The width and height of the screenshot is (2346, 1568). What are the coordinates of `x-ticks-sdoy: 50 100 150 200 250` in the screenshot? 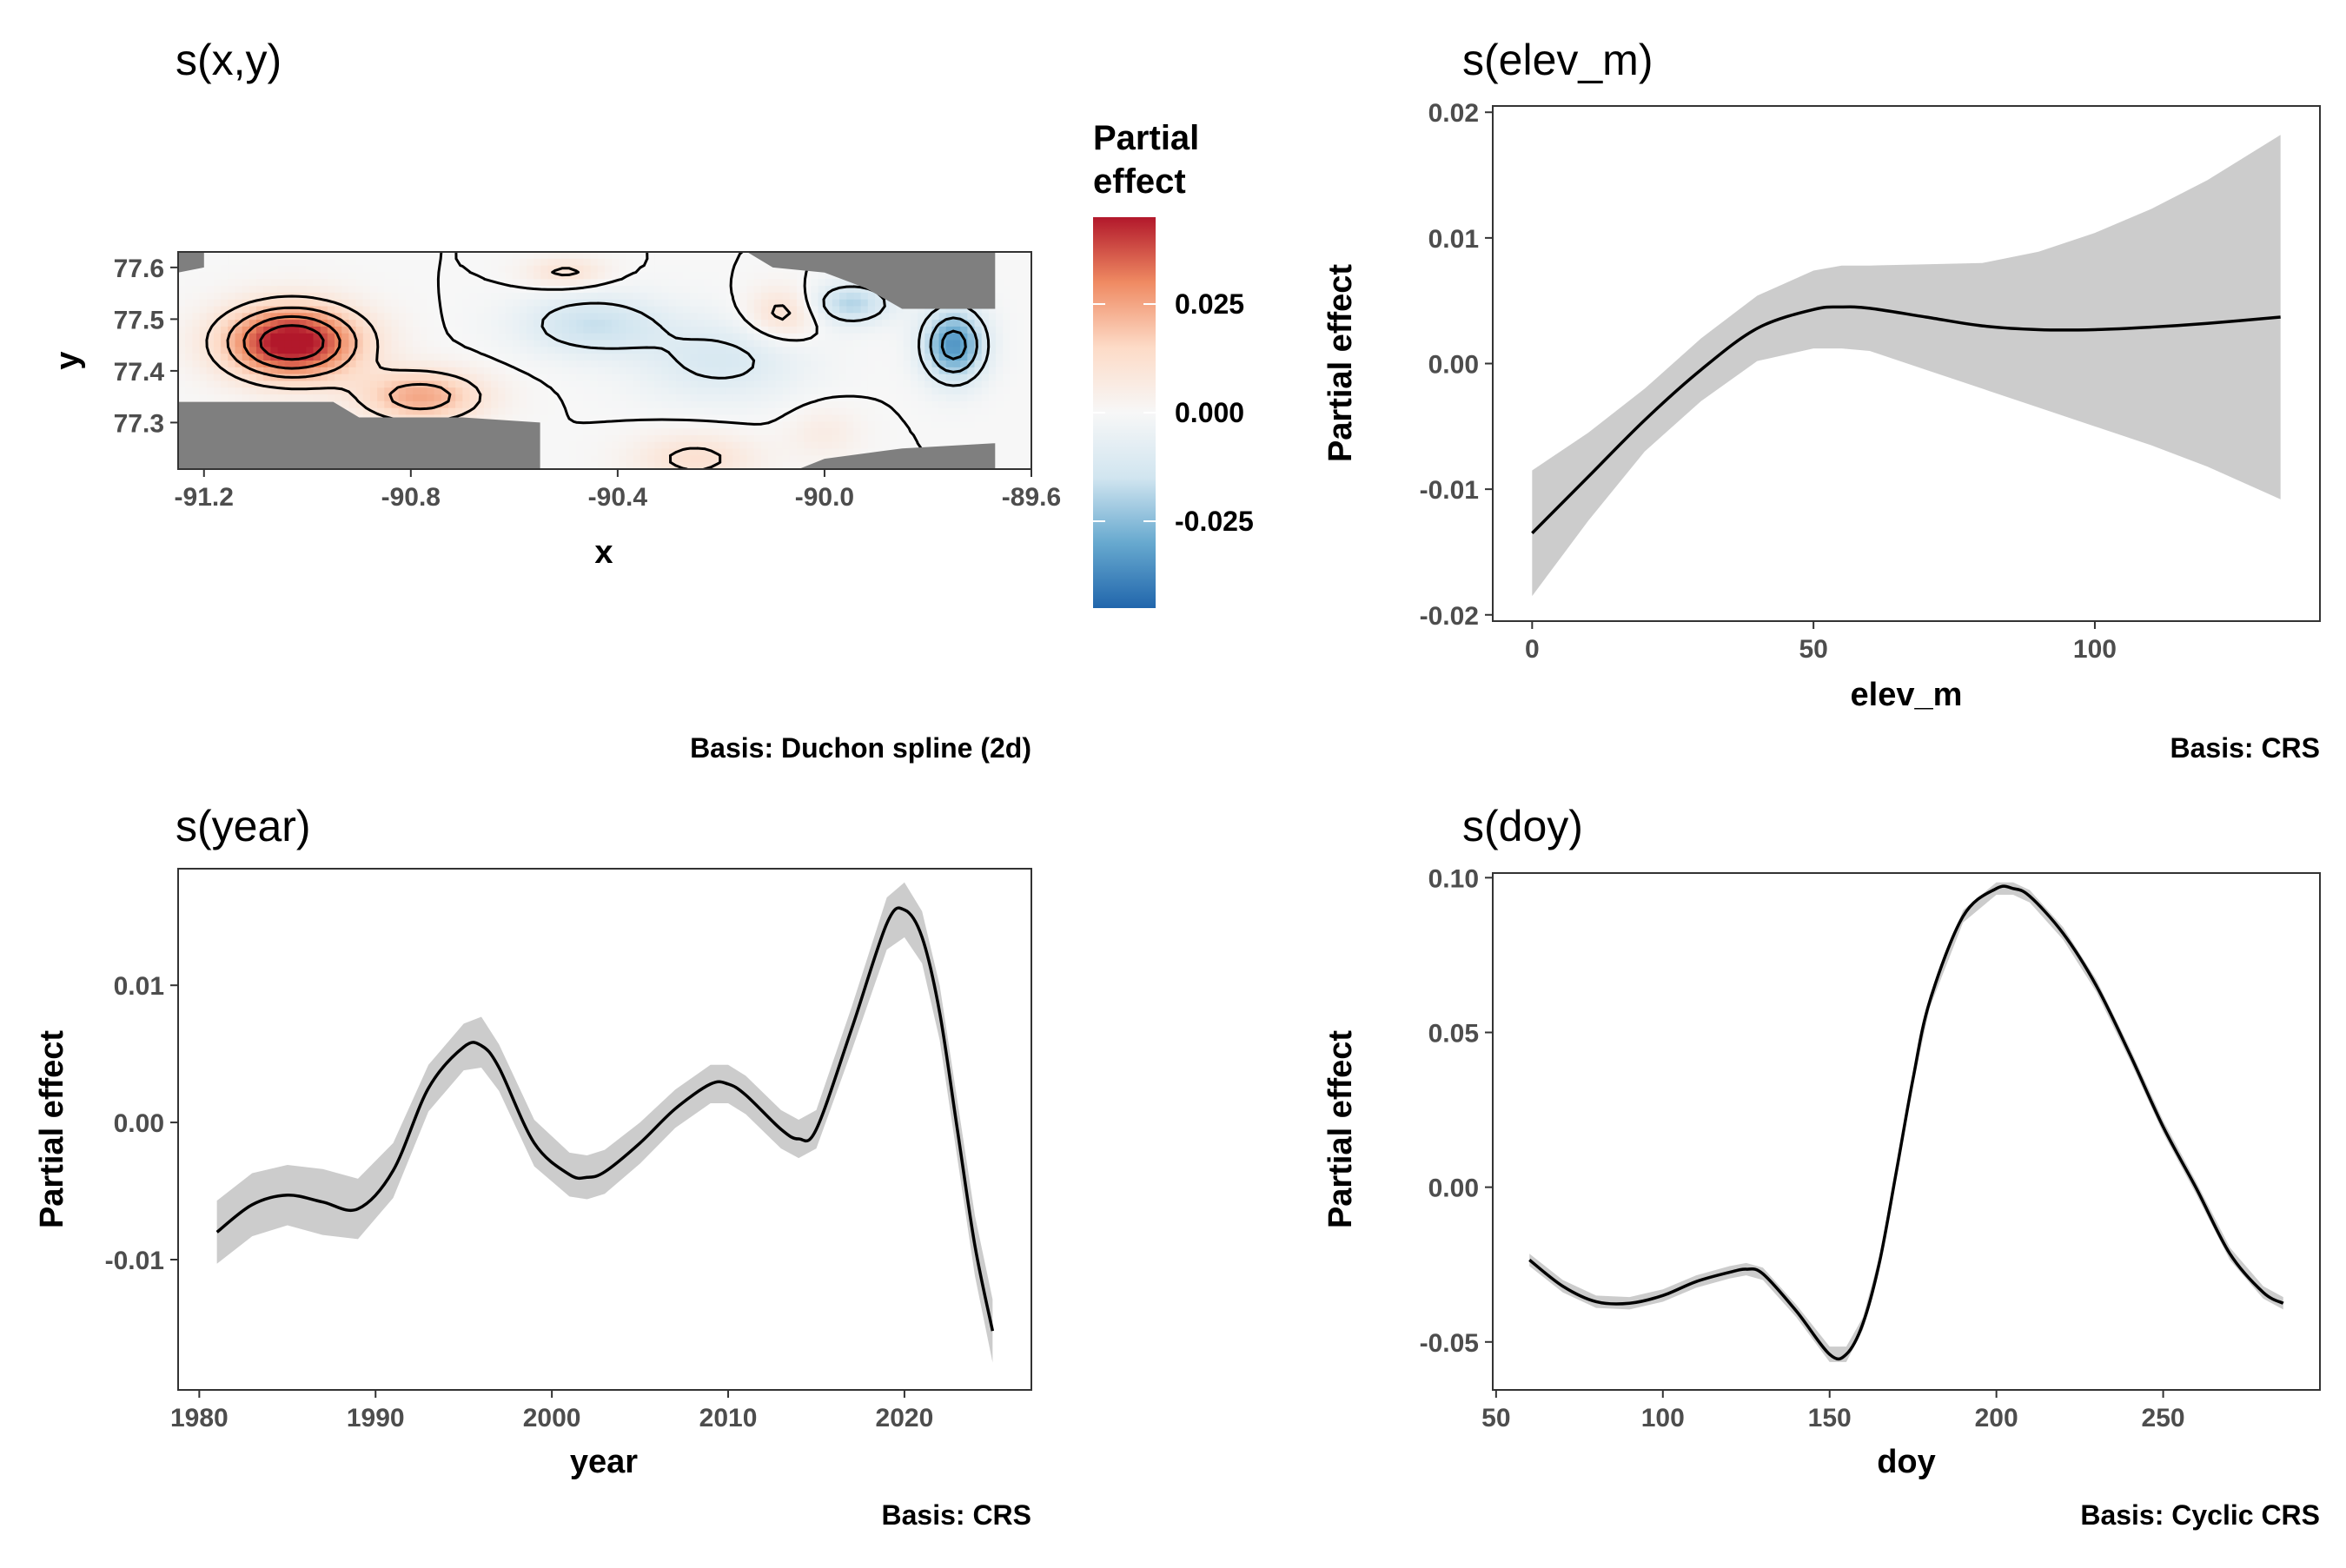 It's located at (1833, 1411).